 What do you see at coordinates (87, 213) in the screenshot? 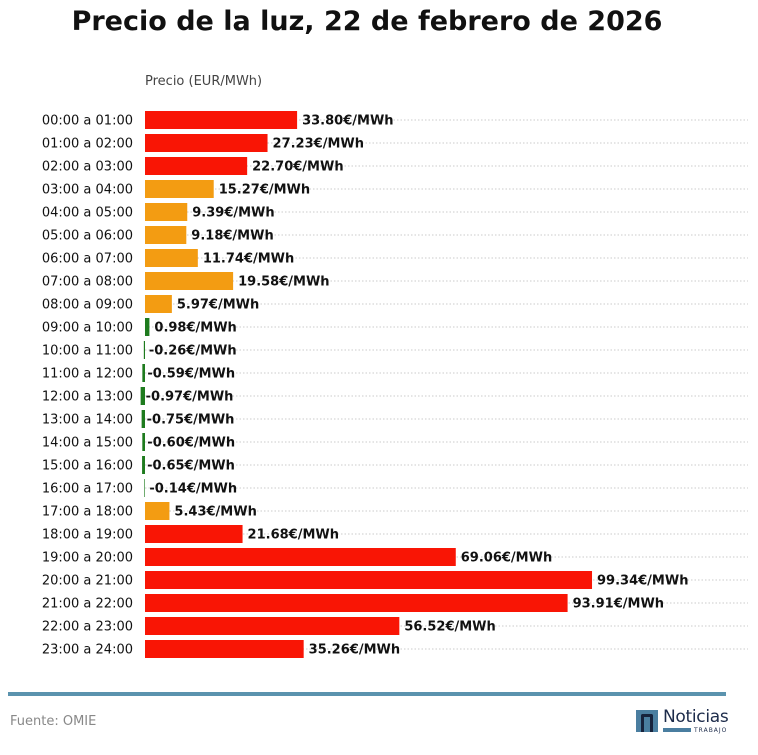
I see `category-label: 04:00 a 05:00` at bounding box center [87, 213].